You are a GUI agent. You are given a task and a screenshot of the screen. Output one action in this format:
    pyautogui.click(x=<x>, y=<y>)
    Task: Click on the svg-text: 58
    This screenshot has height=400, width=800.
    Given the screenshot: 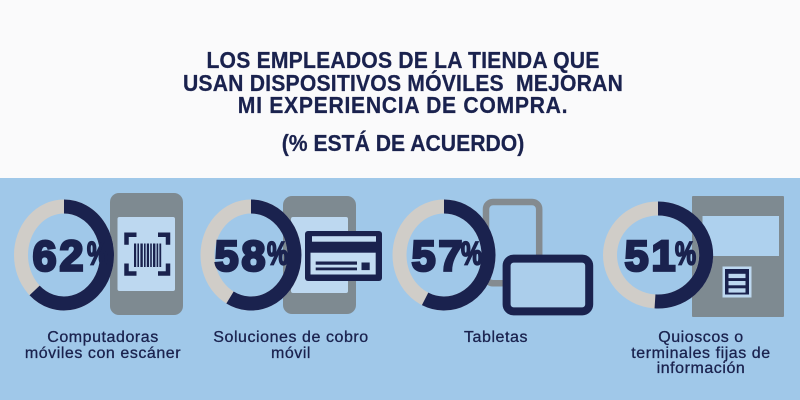 What is the action you would take?
    pyautogui.click(x=242, y=257)
    